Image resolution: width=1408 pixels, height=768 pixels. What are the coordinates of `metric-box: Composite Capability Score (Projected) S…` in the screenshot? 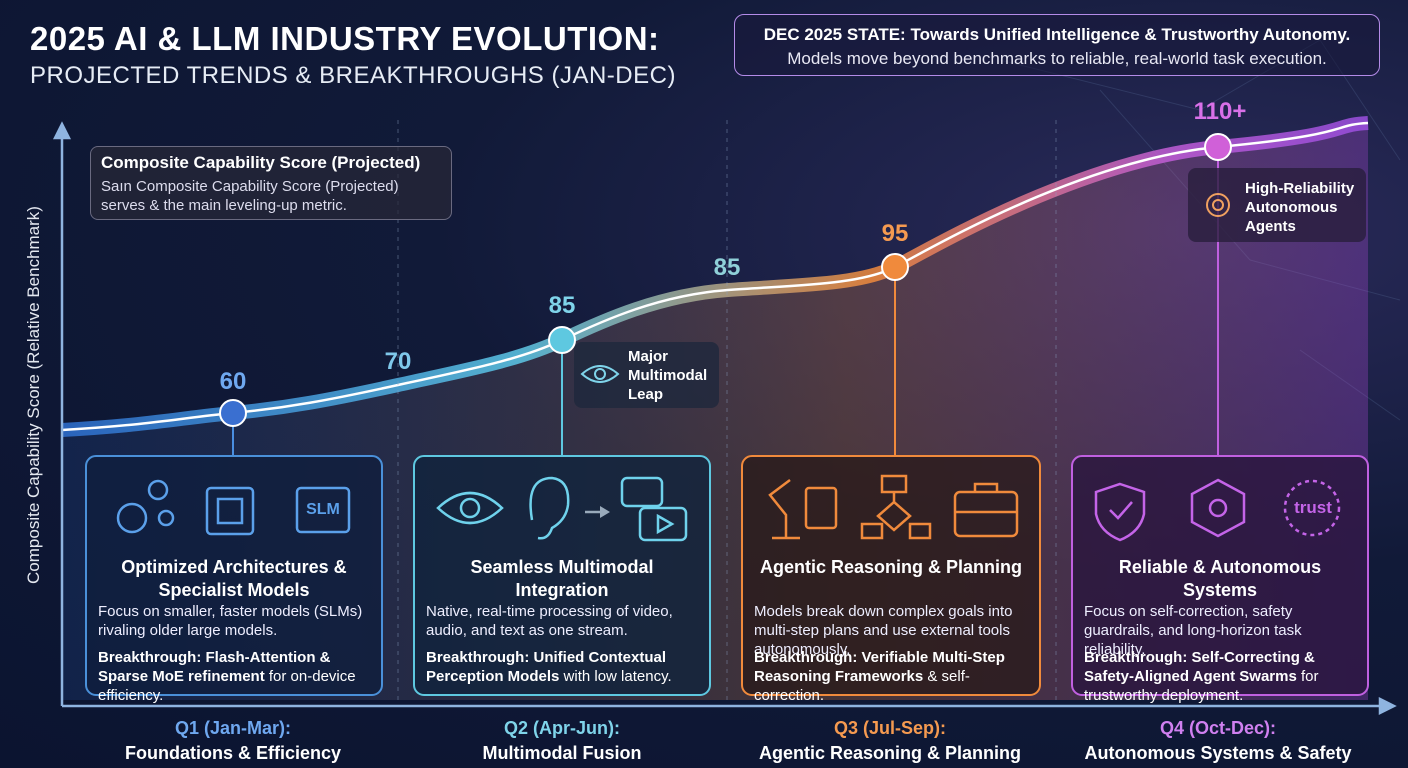 It's located at (271, 183).